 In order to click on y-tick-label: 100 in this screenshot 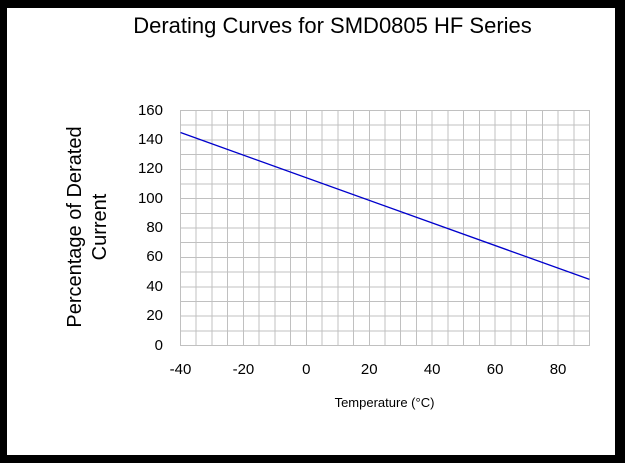, I will do `click(150, 198)`.